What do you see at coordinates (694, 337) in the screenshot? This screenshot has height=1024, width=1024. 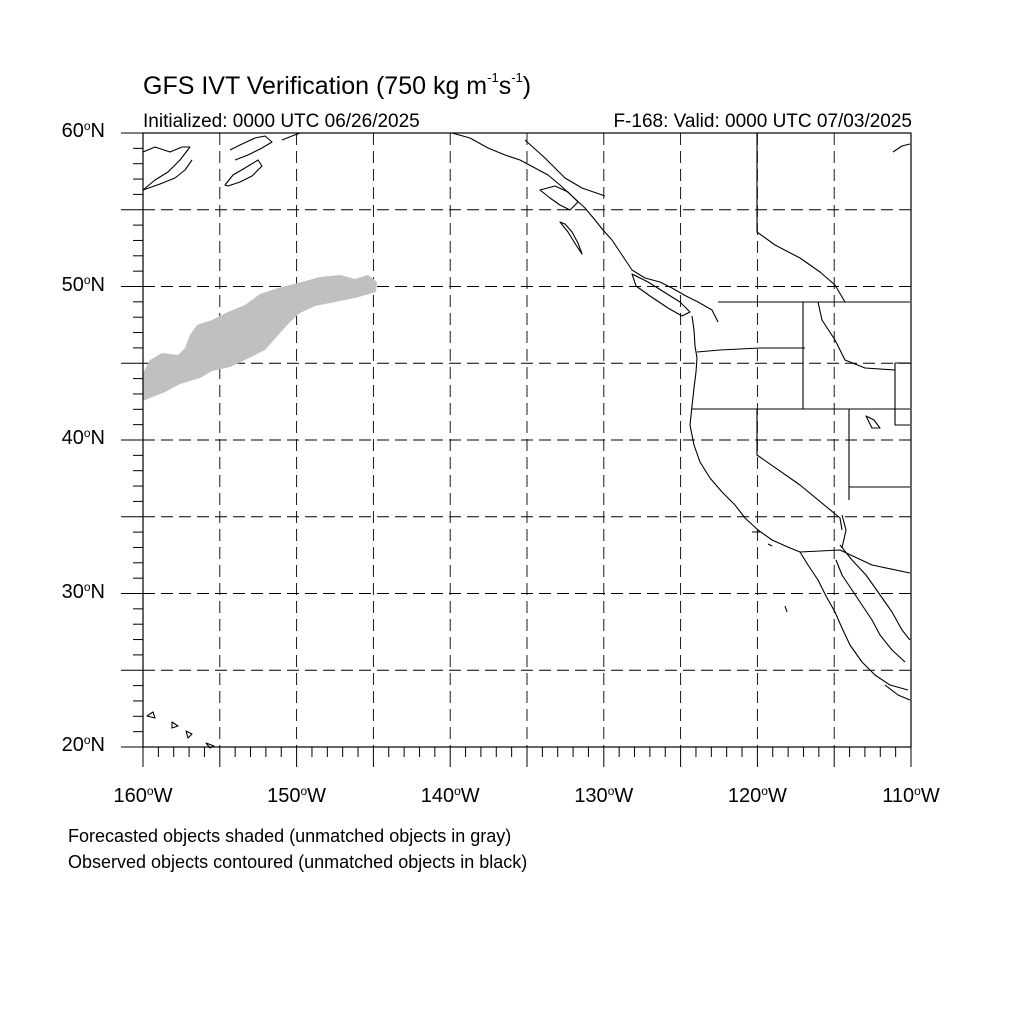 I see `washington-coast` at bounding box center [694, 337].